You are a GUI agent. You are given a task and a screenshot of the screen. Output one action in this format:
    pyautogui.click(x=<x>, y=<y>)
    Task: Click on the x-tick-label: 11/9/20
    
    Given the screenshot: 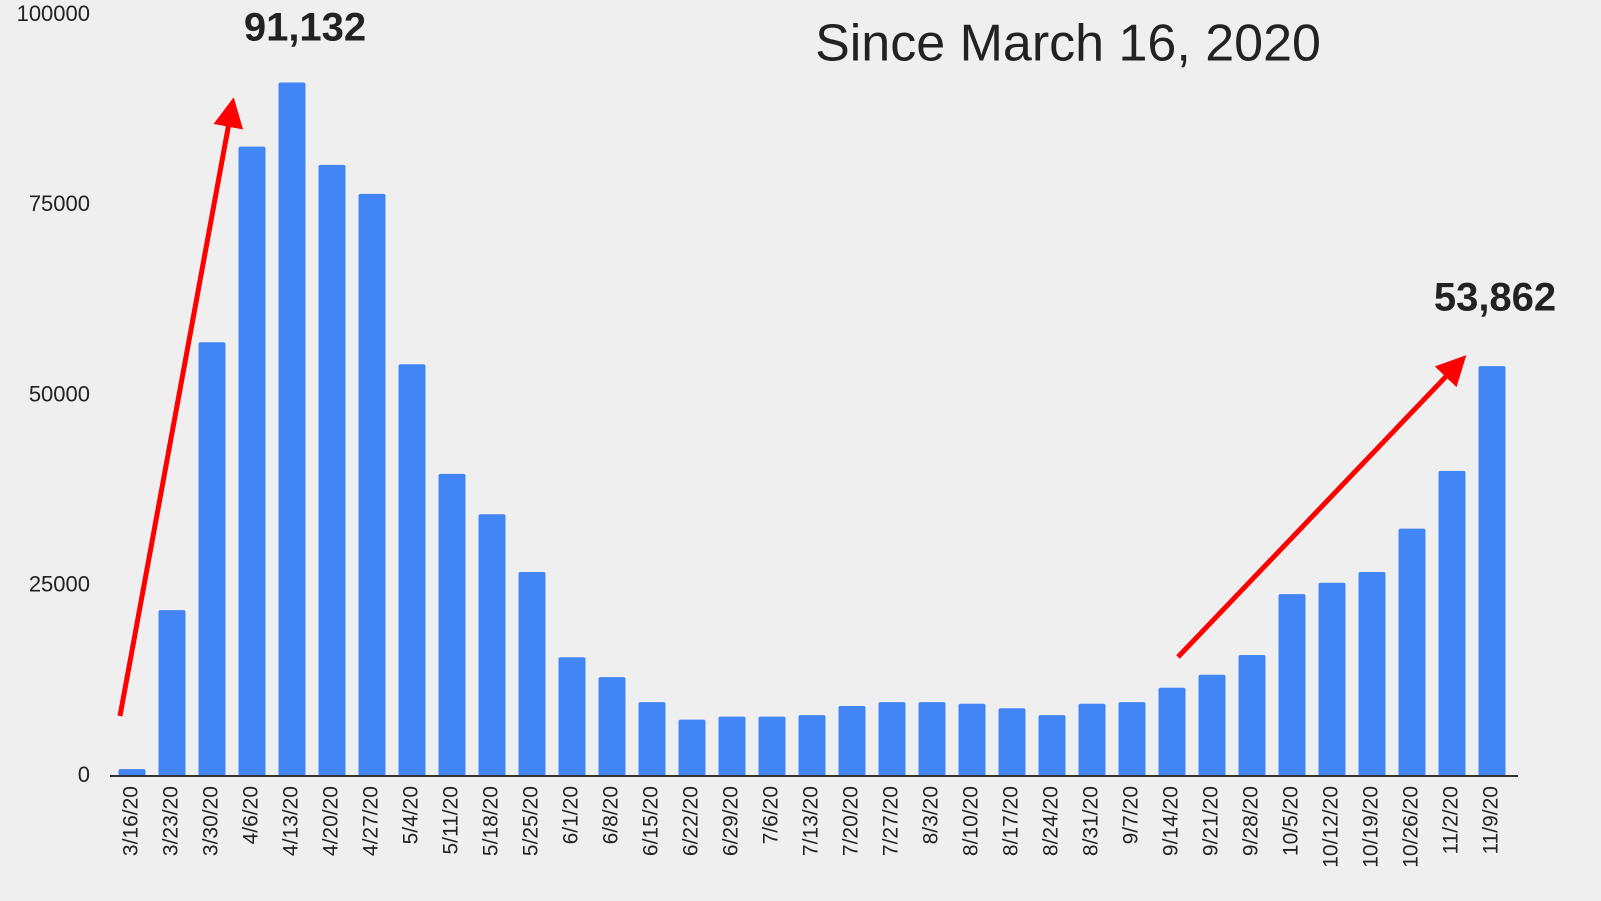 What is the action you would take?
    pyautogui.click(x=1491, y=820)
    